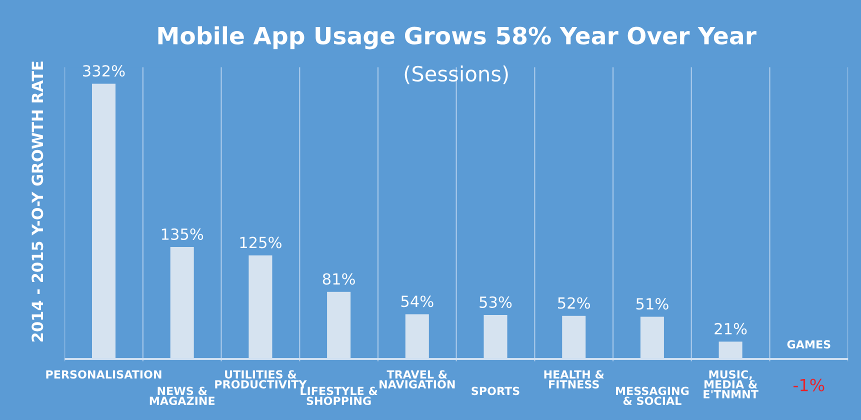  Describe the element at coordinates (809, 385) in the screenshot. I see `data-label: -1%` at that location.